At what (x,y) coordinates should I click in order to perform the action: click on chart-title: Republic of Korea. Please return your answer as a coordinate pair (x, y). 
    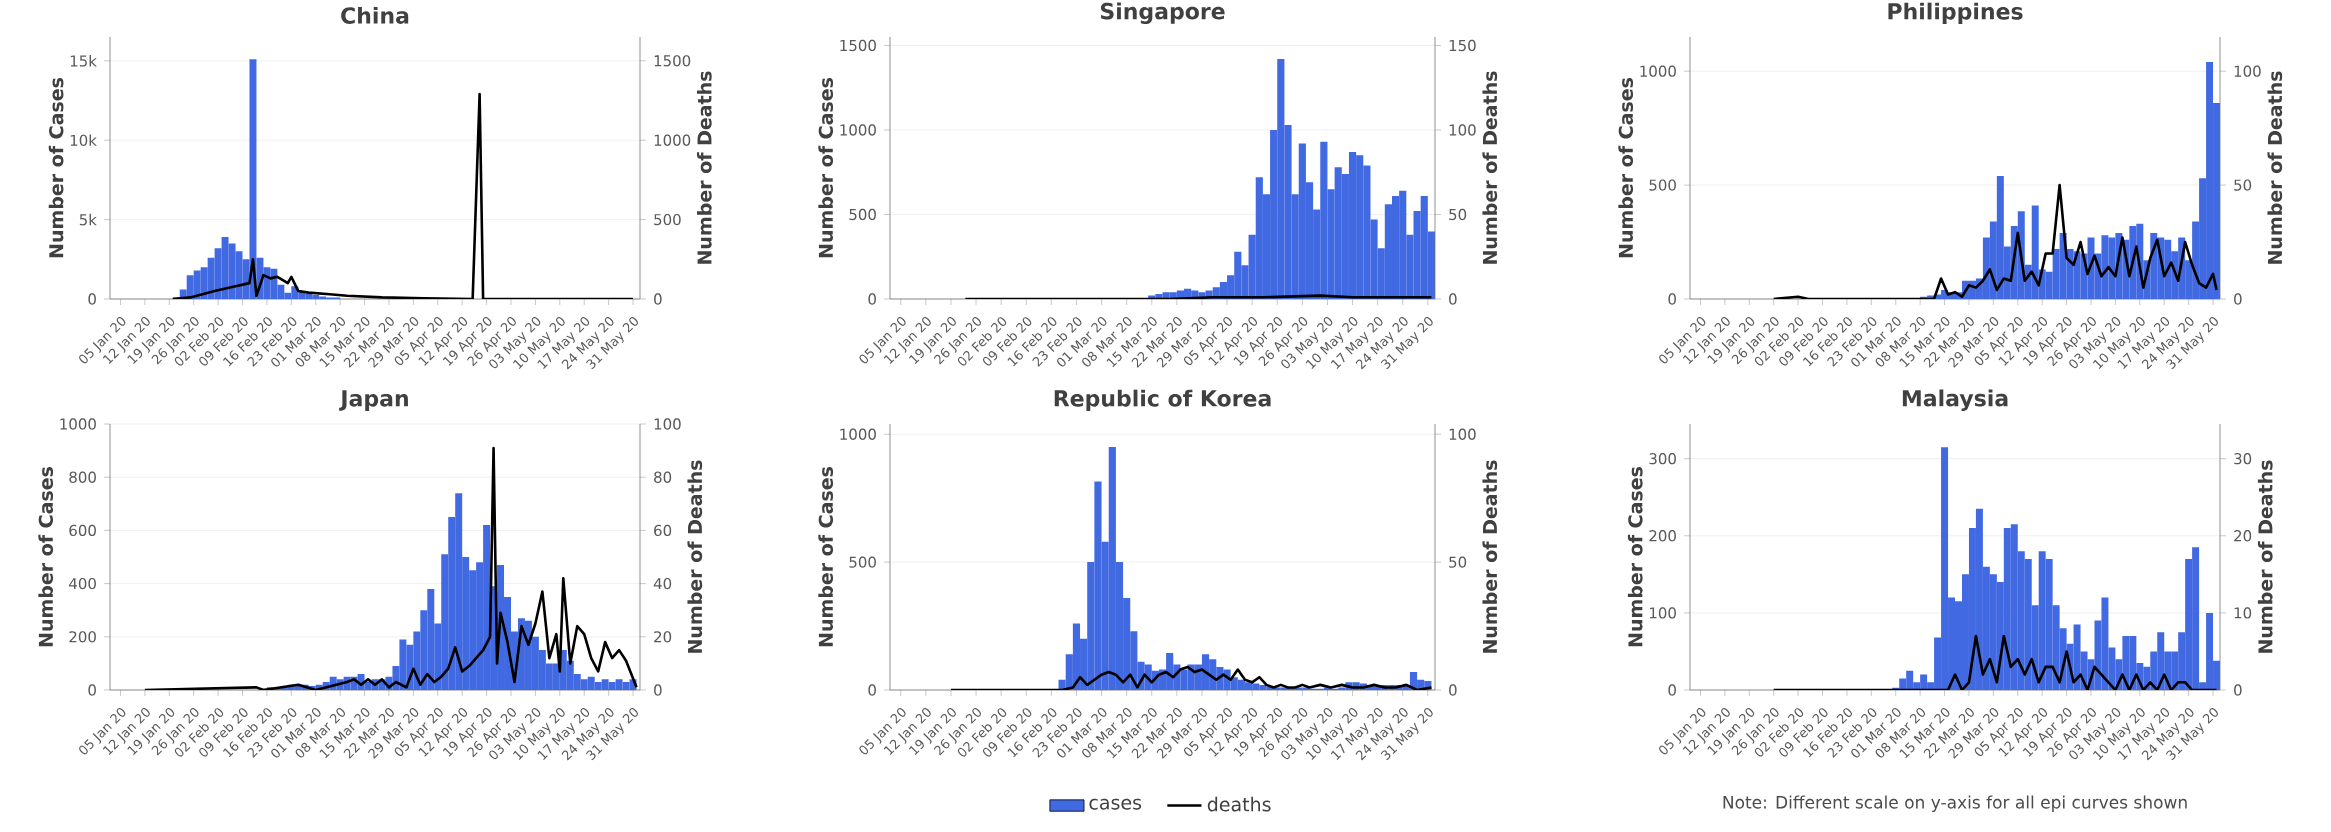
    Looking at the image, I should click on (1162, 400).